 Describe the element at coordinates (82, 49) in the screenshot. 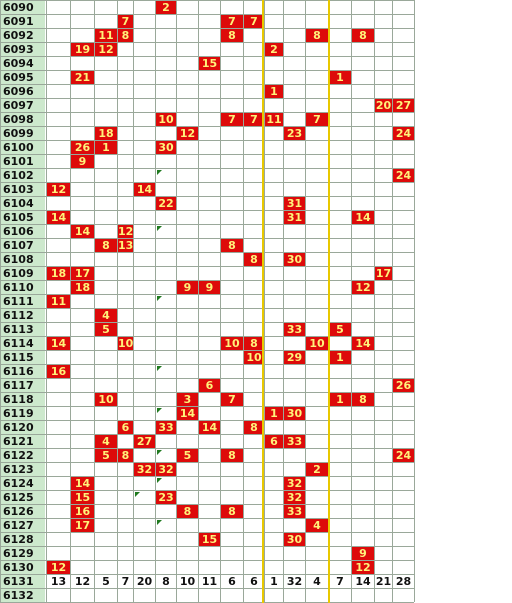

I see `hit-cell: 19` at that location.